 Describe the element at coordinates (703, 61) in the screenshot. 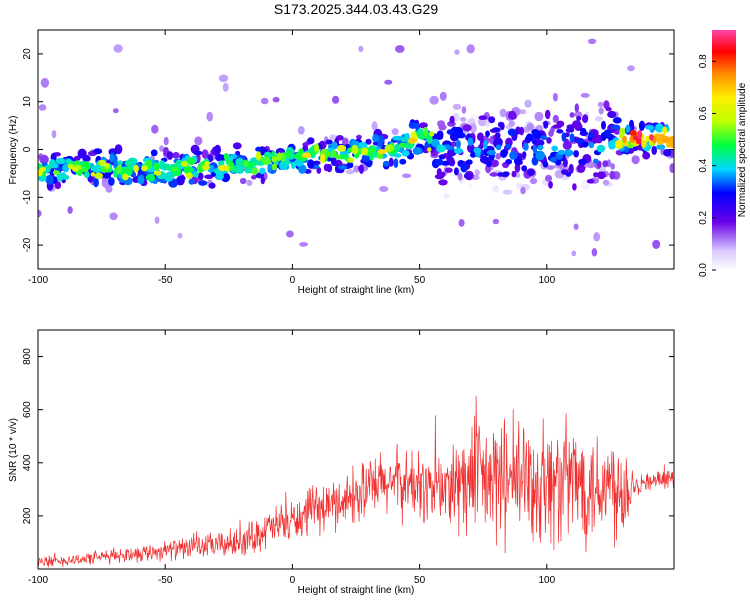

I see `colorbar-tick-label: 0.8` at that location.